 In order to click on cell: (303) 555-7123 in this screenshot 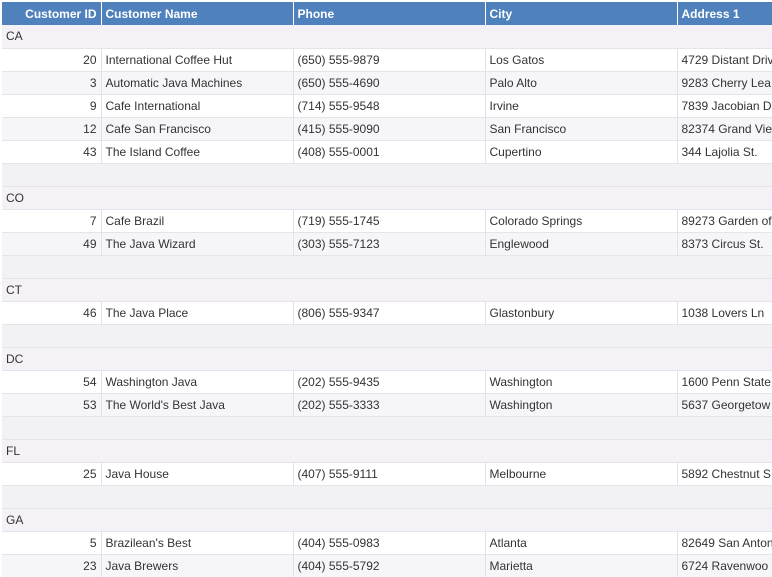, I will do `click(389, 244)`.